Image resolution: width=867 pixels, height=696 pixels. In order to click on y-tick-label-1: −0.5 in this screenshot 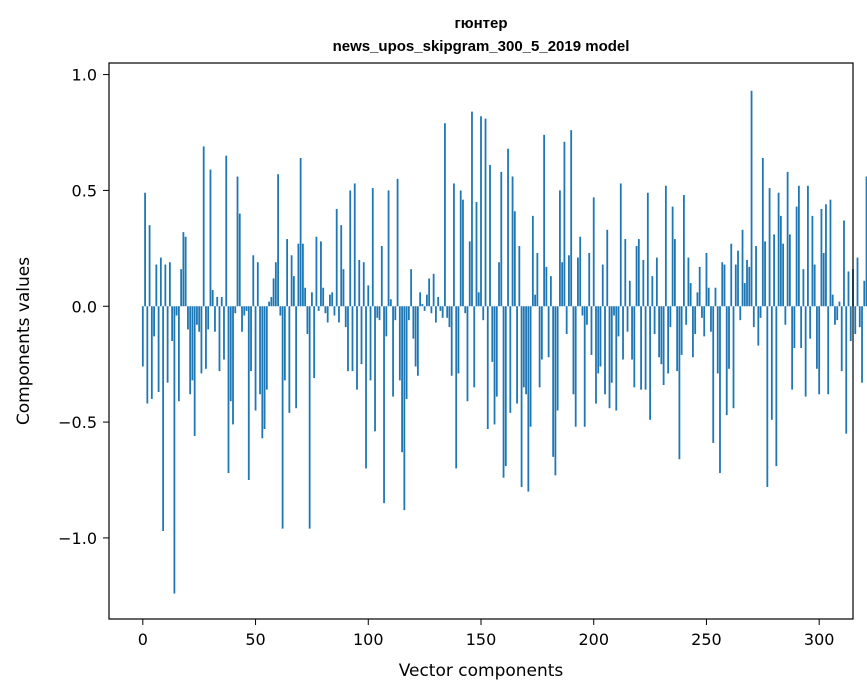, I will do `click(77, 422)`.